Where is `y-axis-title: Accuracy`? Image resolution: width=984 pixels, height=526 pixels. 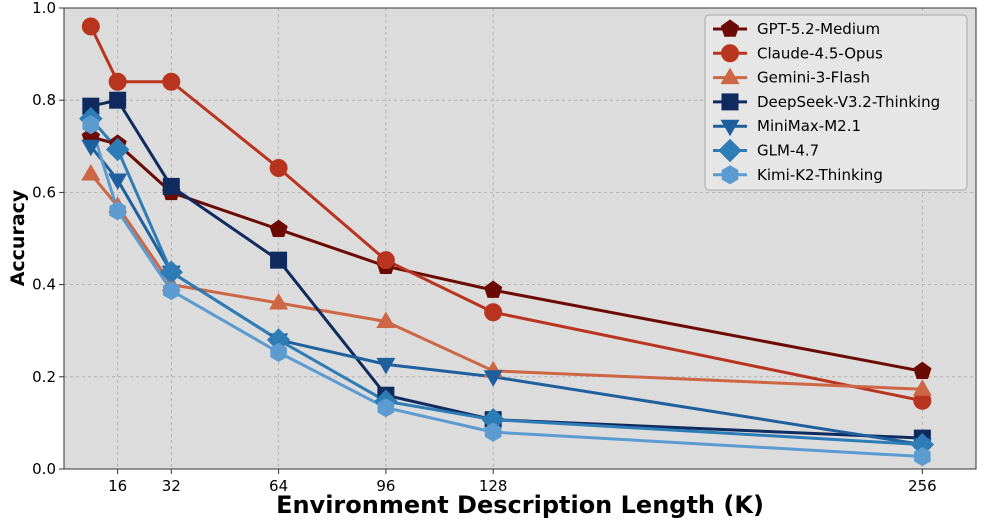
y-axis-title: Accuracy is located at coordinates (18, 237).